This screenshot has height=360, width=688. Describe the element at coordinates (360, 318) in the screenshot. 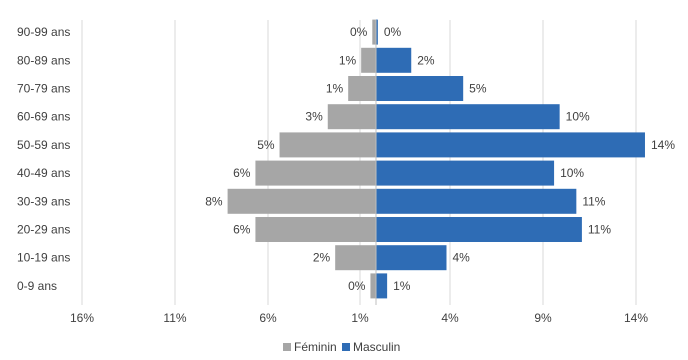

I see `x-tick-label: 1%` at that location.